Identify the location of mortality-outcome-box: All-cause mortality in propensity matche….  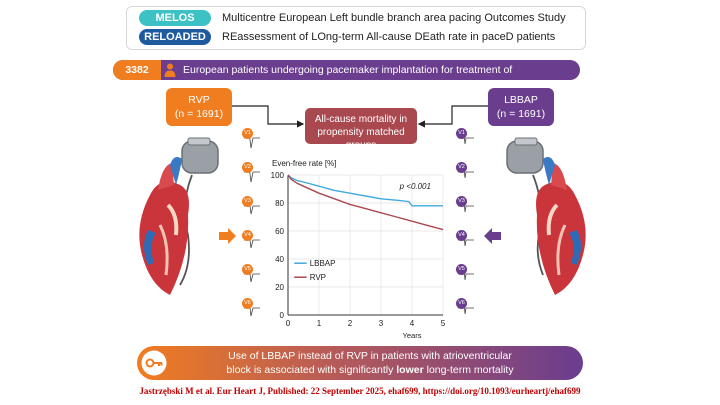
(361, 129).